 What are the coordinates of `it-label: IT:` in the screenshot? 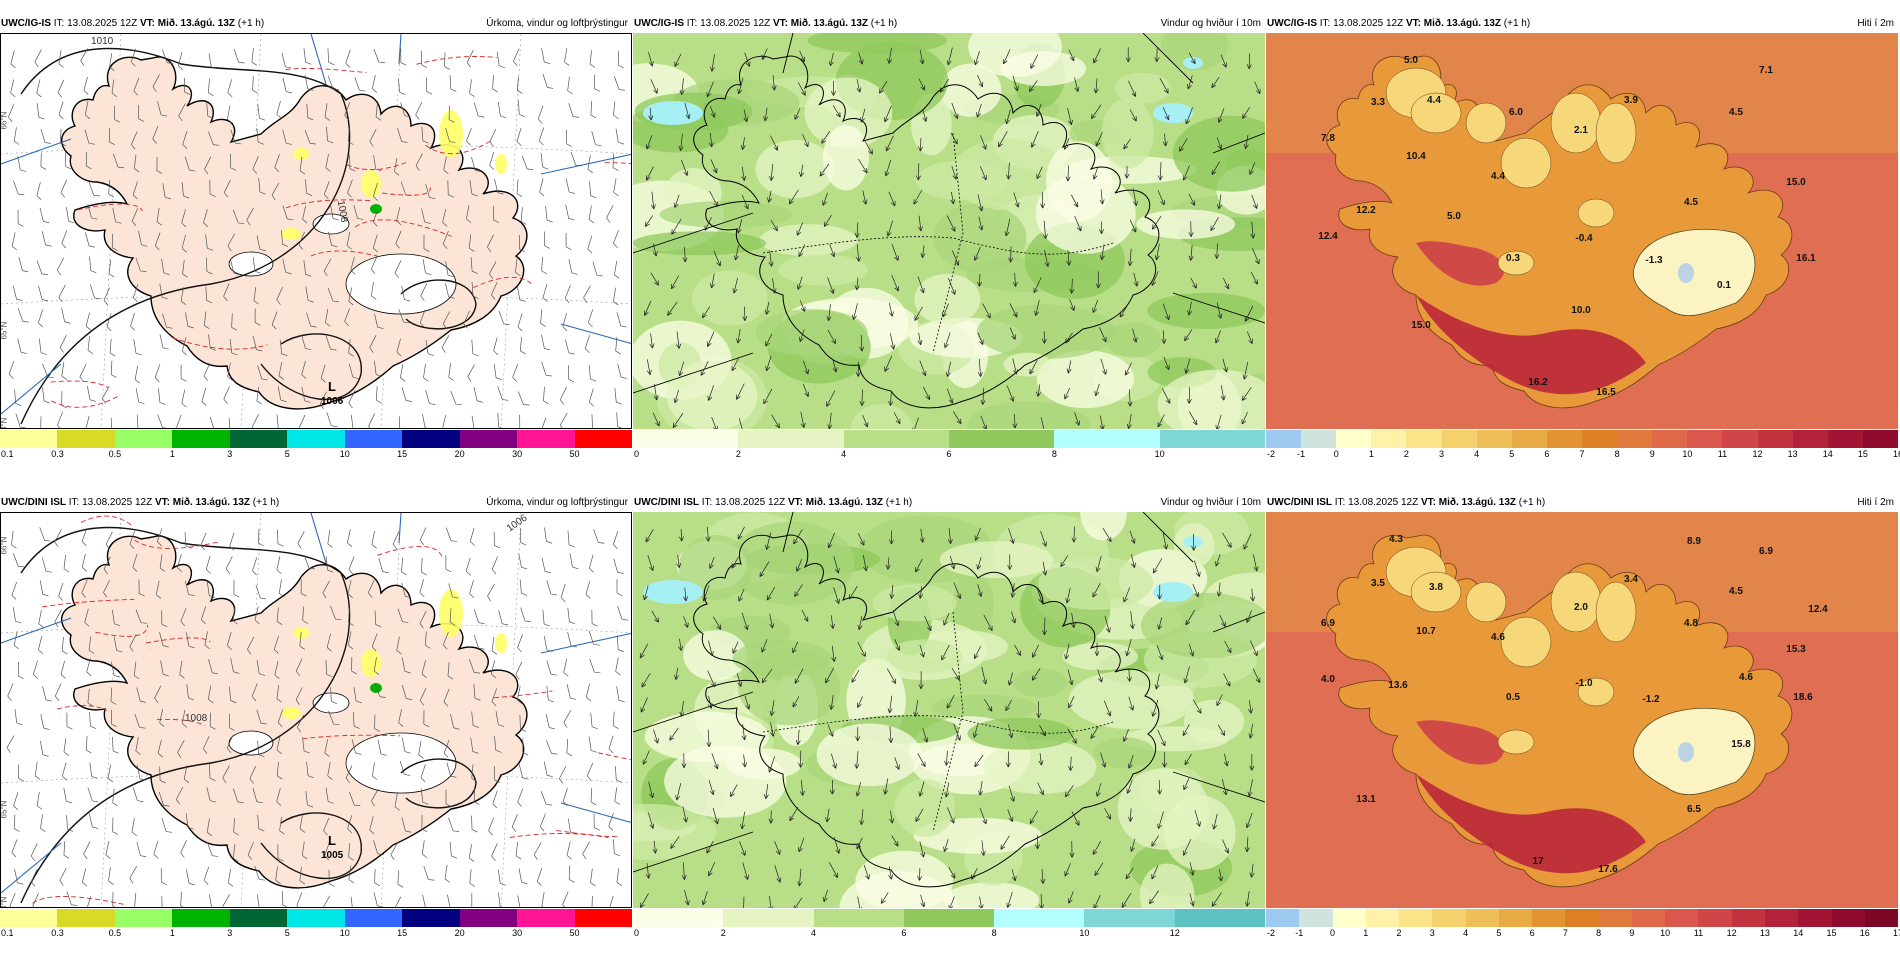 It's located at (74, 502).